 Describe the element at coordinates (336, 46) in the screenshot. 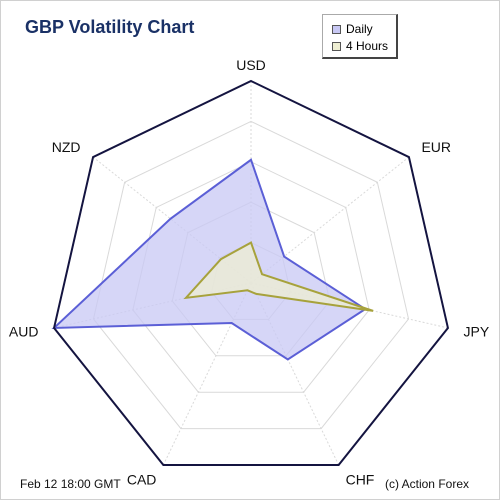

I see `legend-swatch-4-hours` at that location.